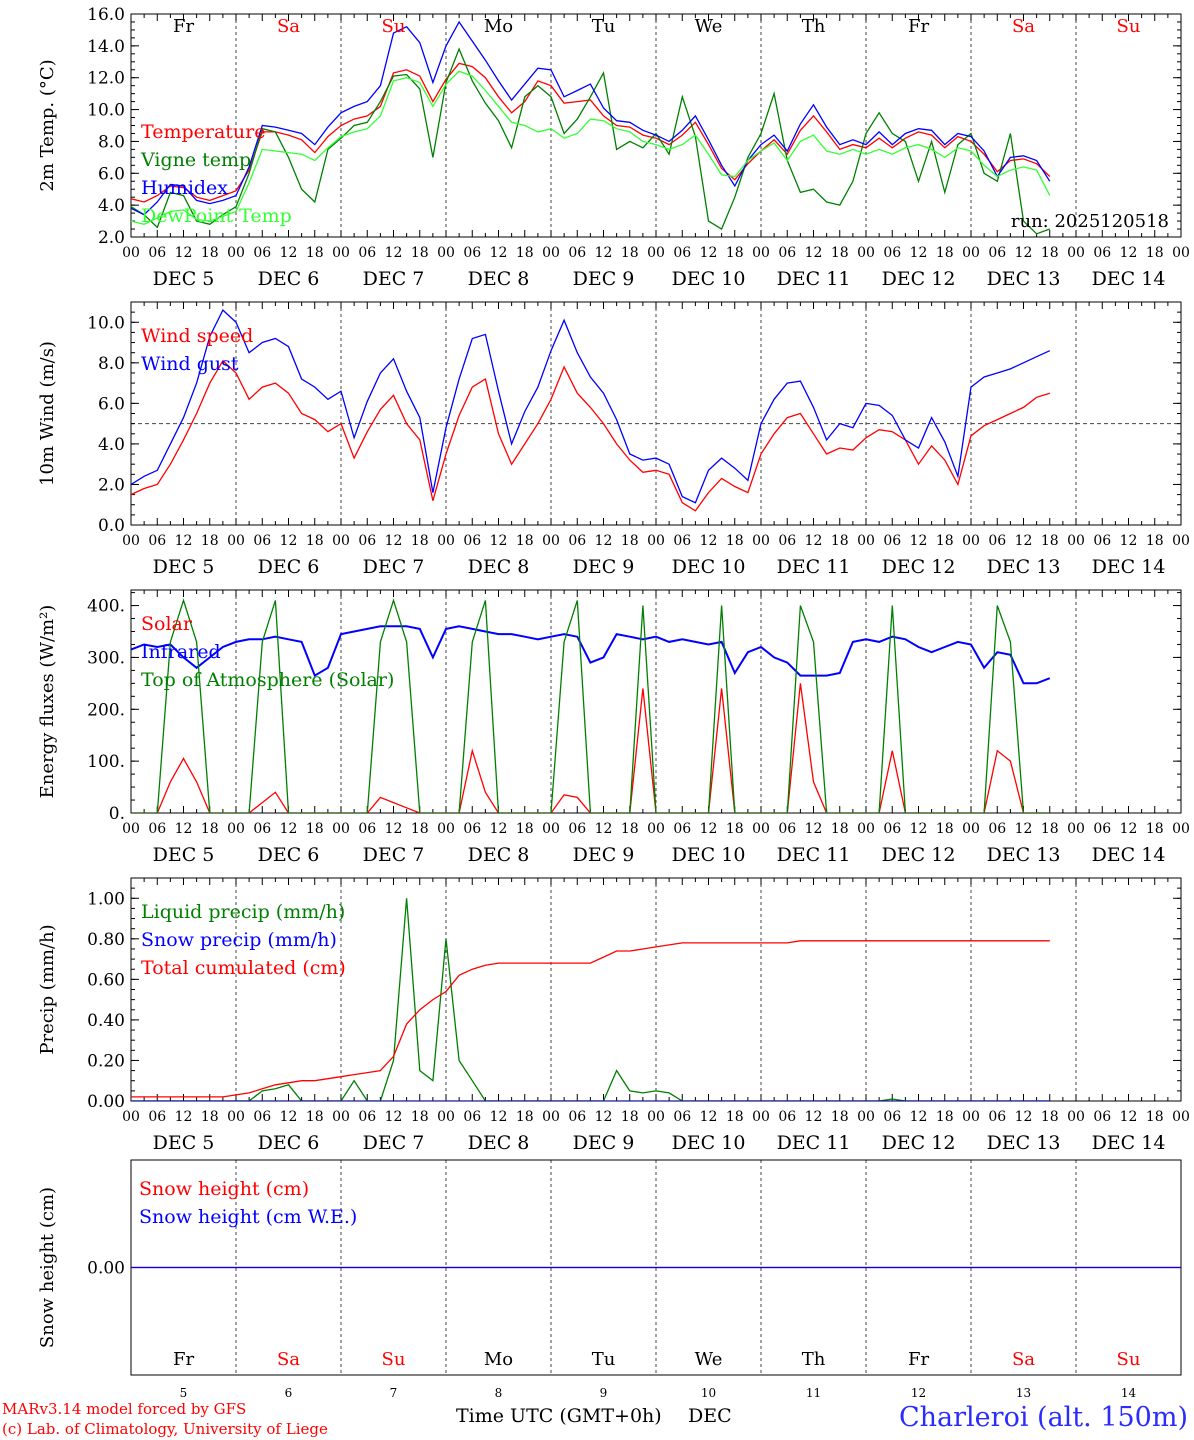 The height and width of the screenshot is (1440, 1194). What do you see at coordinates (1129, 26) in the screenshot?
I see `weekday-label: Su` at bounding box center [1129, 26].